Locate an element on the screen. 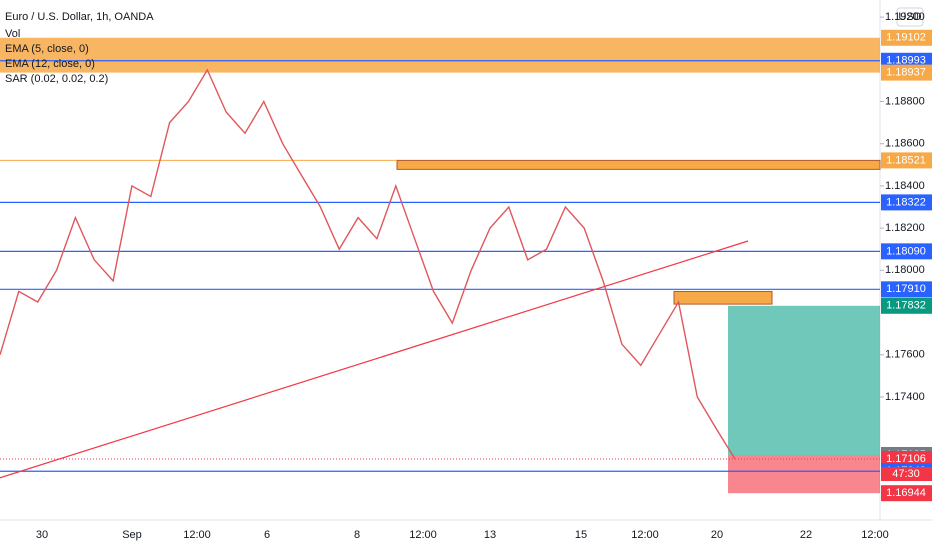  countdown: 47:30 is located at coordinates (906, 474).